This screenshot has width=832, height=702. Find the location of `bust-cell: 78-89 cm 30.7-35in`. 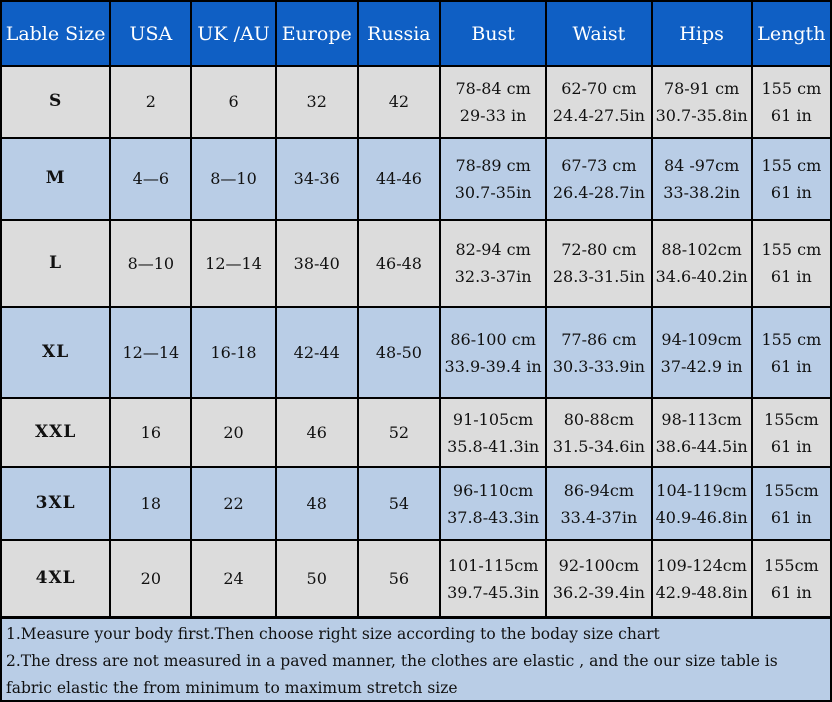

bust-cell: 78-89 cm 30.7-35in is located at coordinates (493, 179).